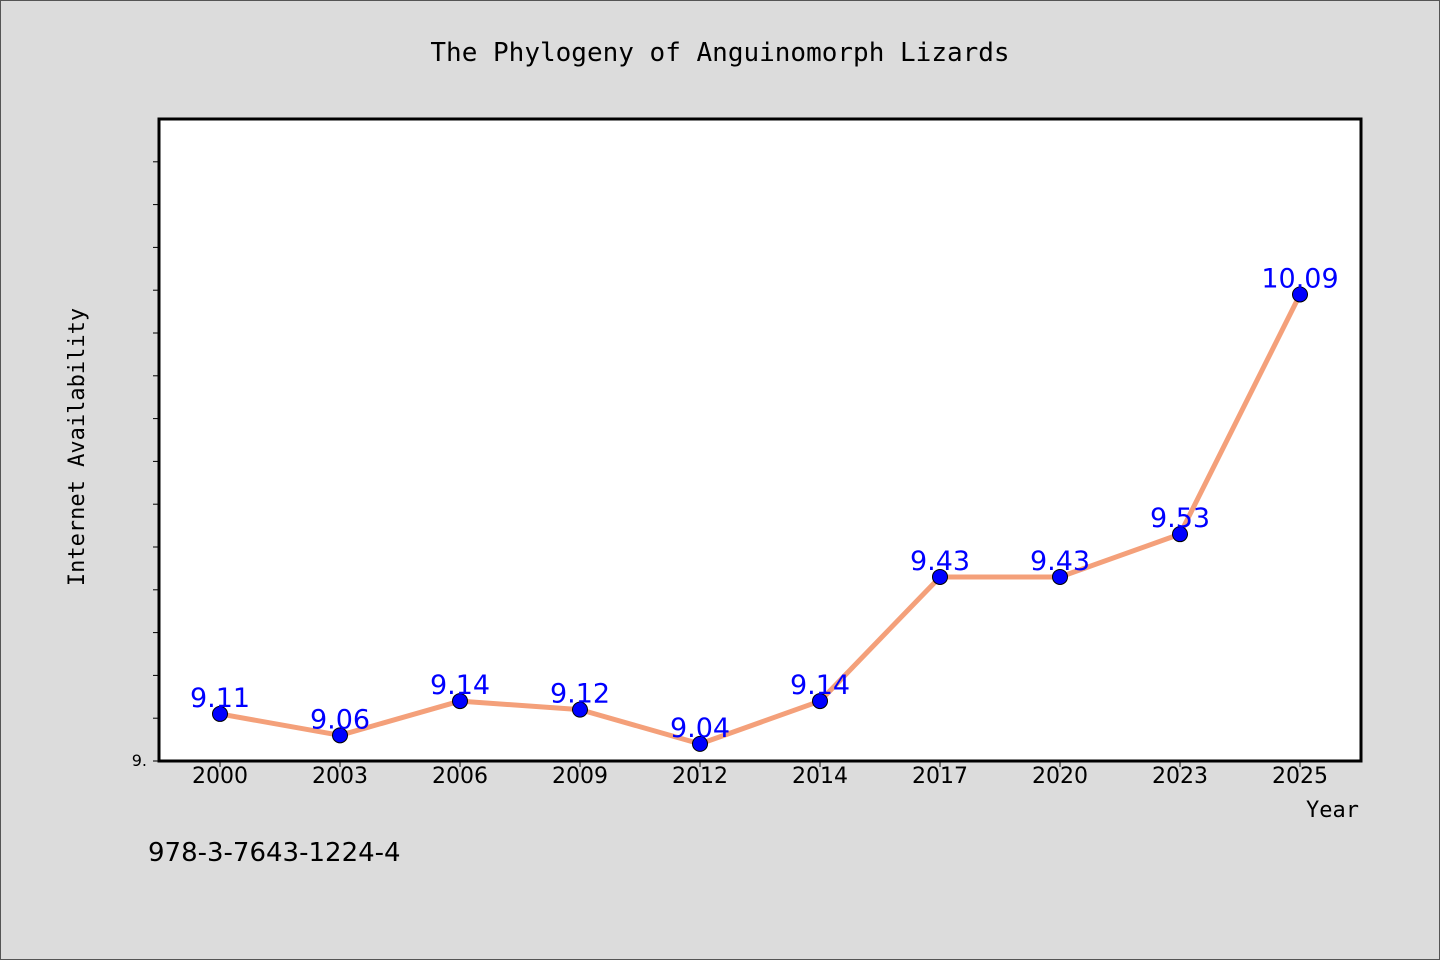 Image resolution: width=1440 pixels, height=960 pixels. What do you see at coordinates (1299, 278) in the screenshot?
I see `data-label: 10.09` at bounding box center [1299, 278].